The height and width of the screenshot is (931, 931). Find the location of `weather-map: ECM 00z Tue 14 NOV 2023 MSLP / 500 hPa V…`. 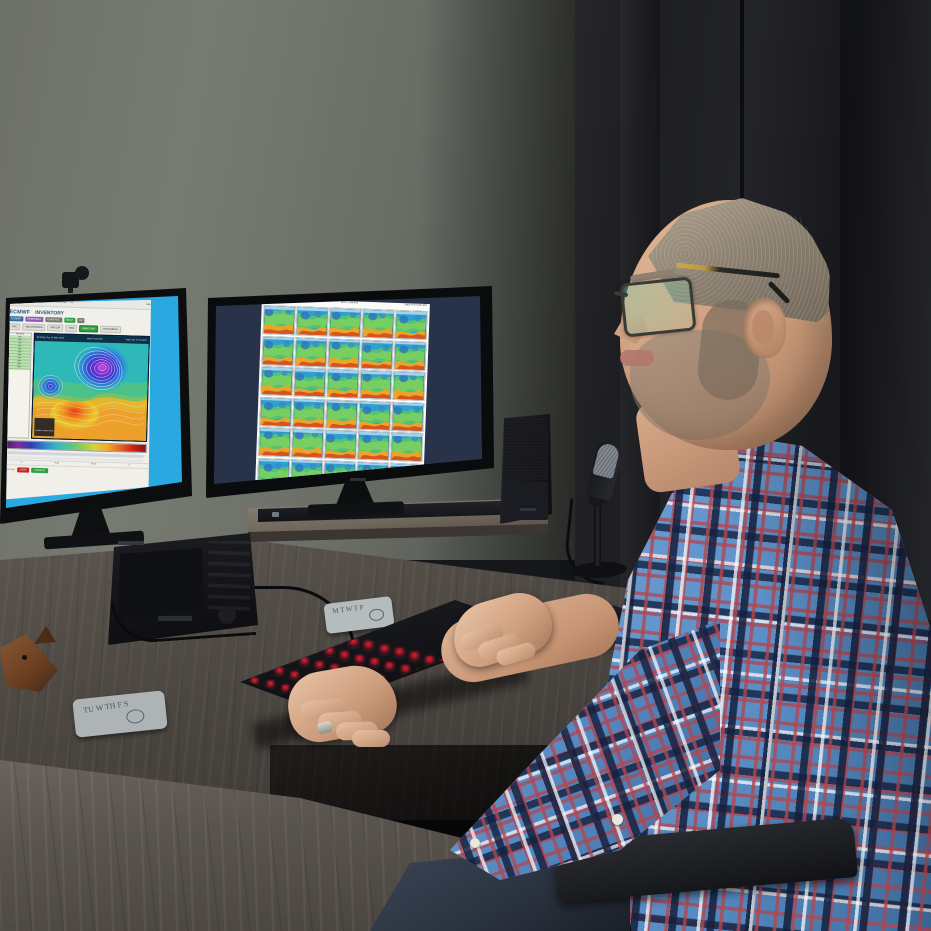

weather-map: ECM 00z Tue 14 NOV 2023 MSLP / 500 hPa V… is located at coordinates (90, 387).